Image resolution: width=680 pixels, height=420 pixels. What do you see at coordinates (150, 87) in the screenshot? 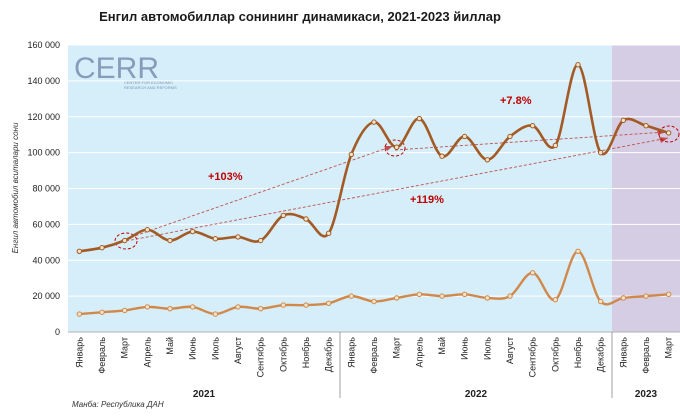
I see `logo-subtitle-2: RESEARCH AND REFORMS` at bounding box center [150, 87].